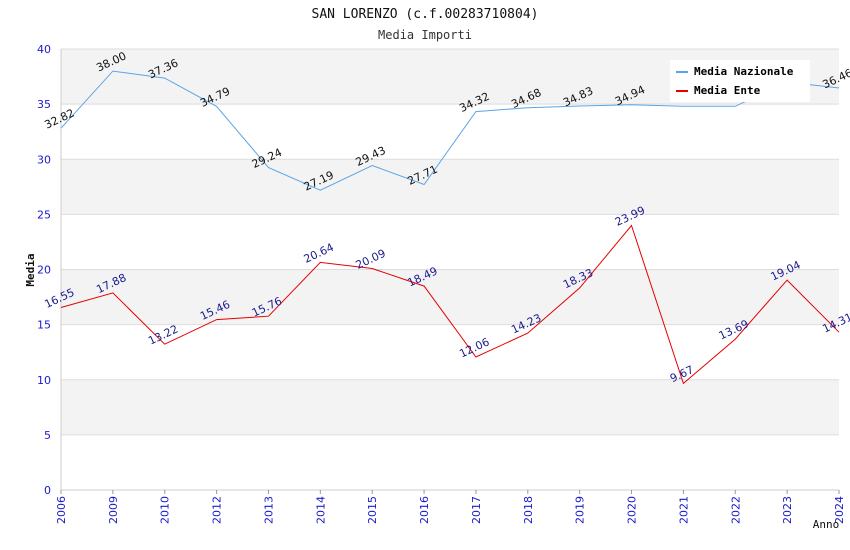 Image resolution: width=850 pixels, height=550 pixels. What do you see at coordinates (839, 510) in the screenshot?
I see `x-tick-label: 2024` at bounding box center [839, 510].